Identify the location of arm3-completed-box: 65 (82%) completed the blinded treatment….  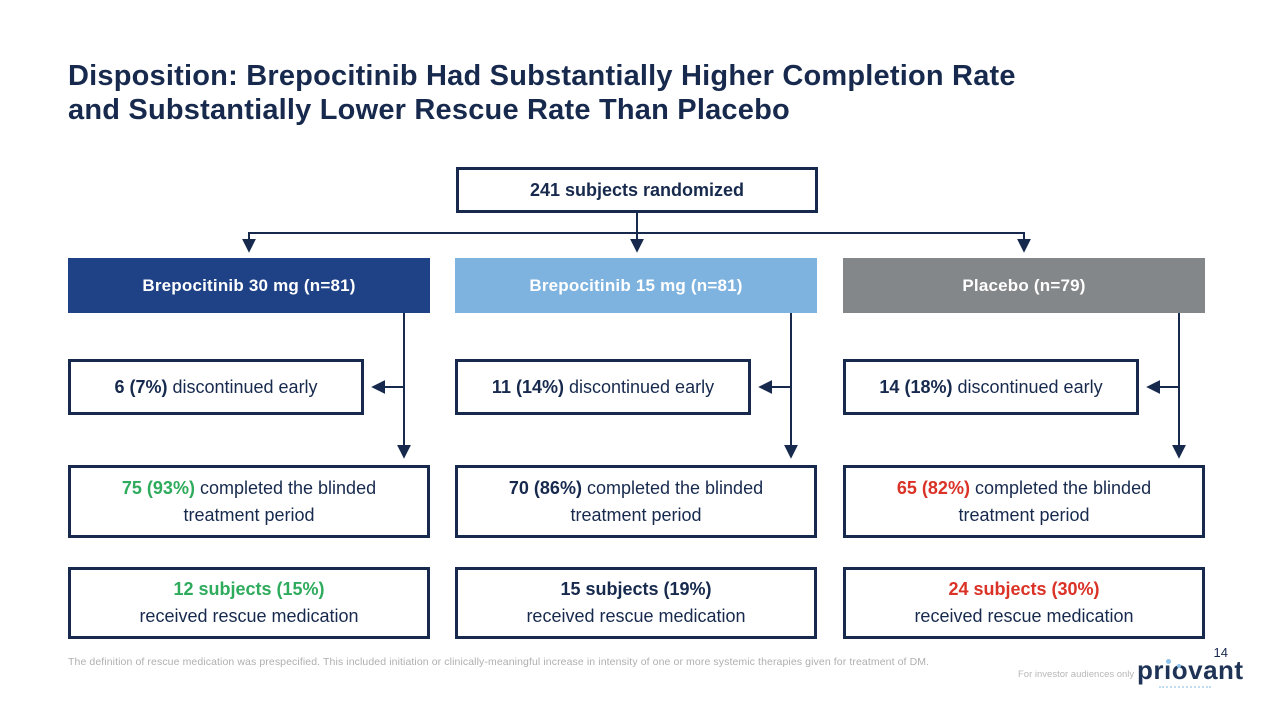
(1024, 501).